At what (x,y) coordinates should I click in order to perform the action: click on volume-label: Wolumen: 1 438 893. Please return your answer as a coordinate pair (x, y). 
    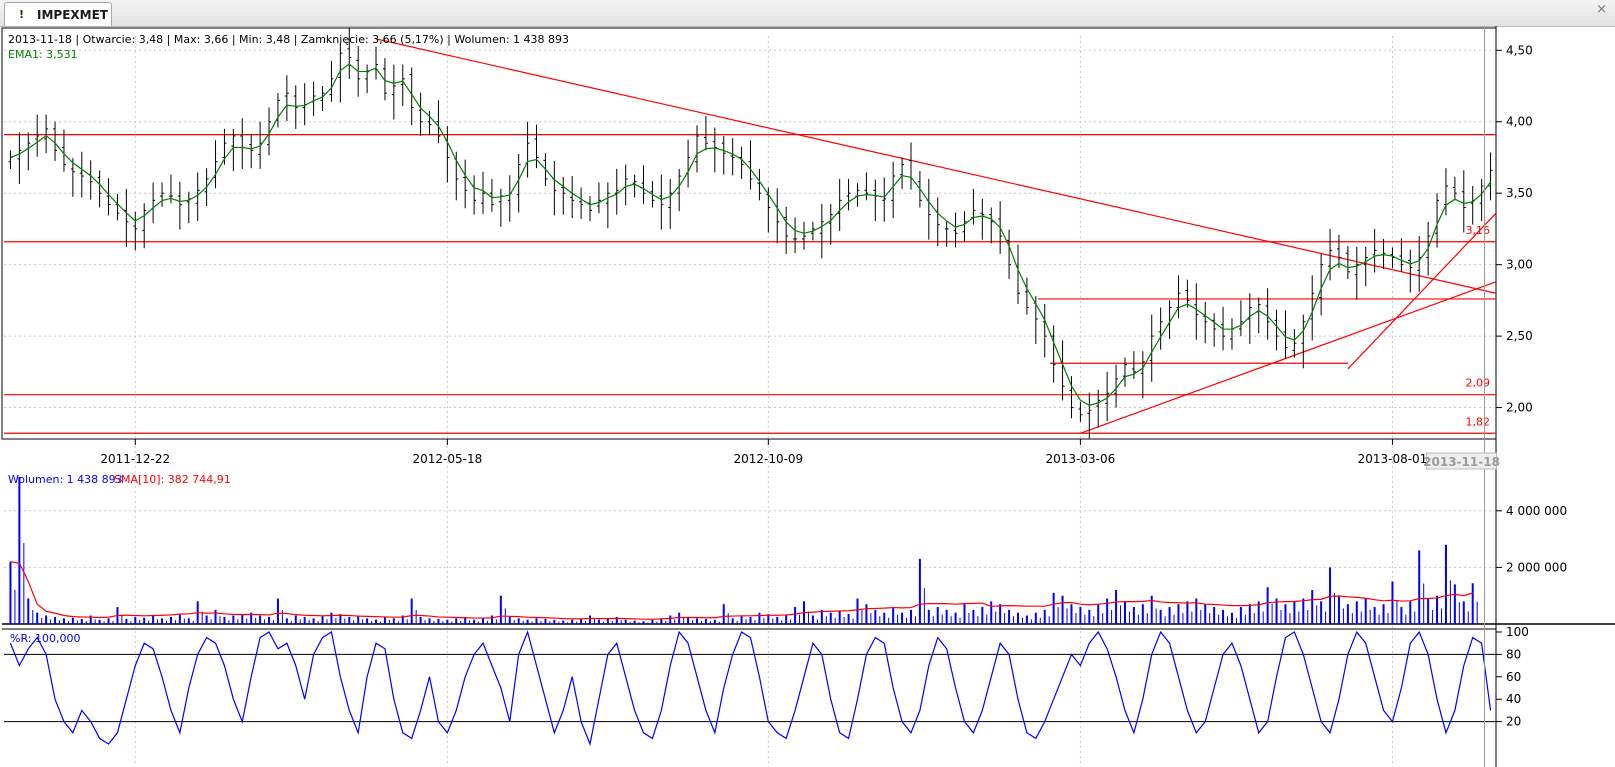
    Looking at the image, I should click on (65, 479).